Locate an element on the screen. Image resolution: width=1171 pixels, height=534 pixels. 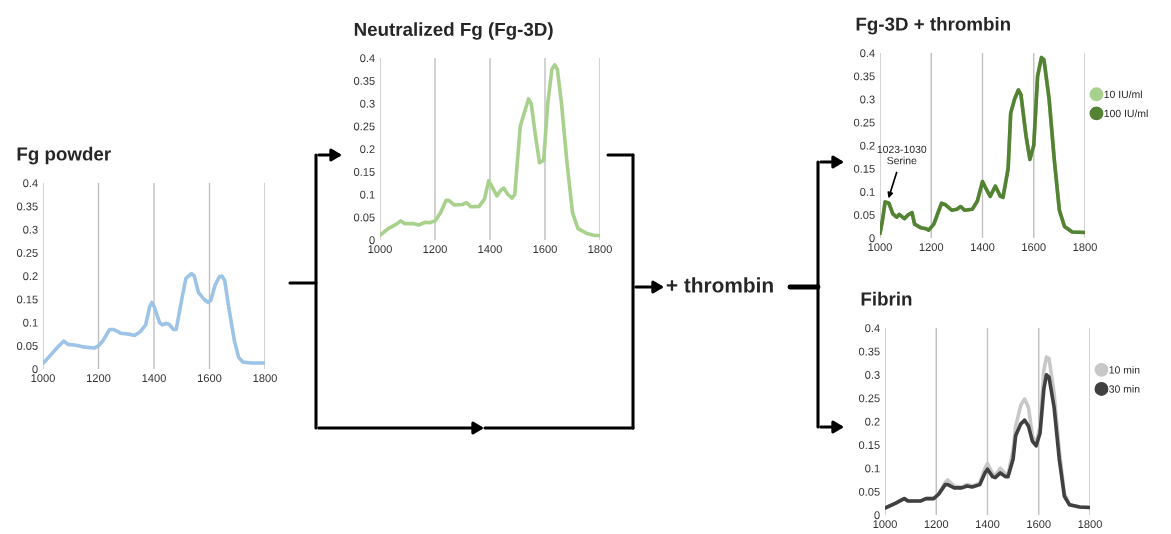
text: + thrombin is located at coordinates (719, 285).